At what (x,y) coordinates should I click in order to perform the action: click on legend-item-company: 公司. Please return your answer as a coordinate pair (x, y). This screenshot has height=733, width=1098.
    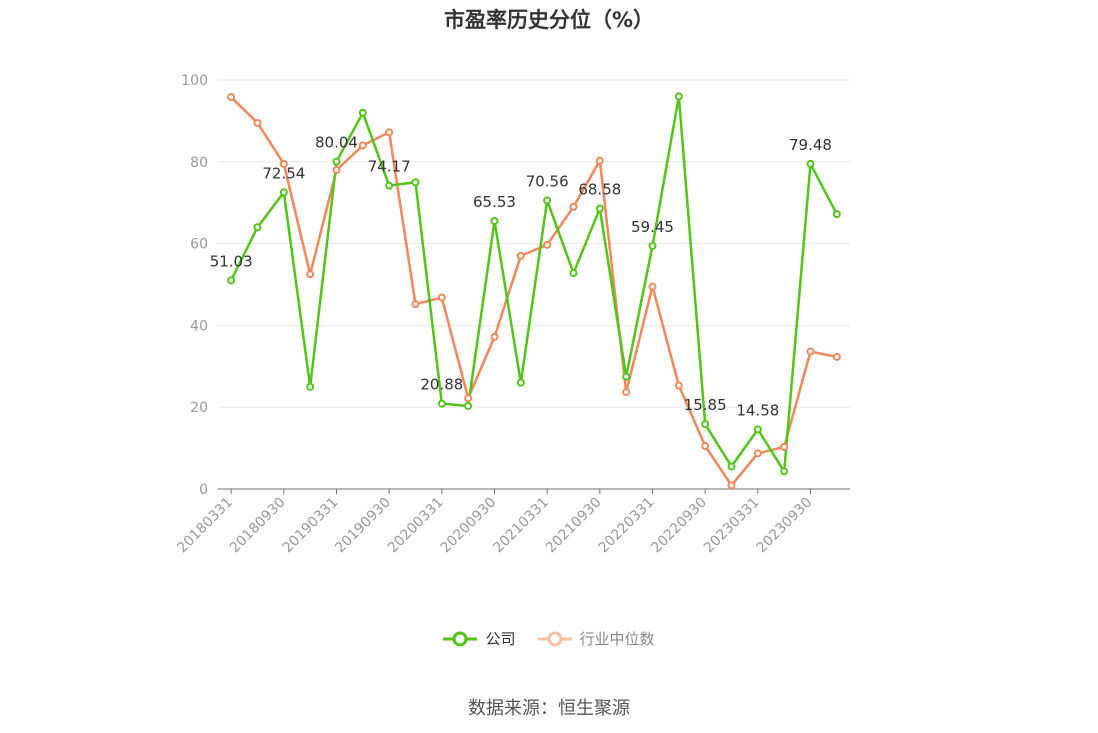
    Looking at the image, I should click on (479, 638).